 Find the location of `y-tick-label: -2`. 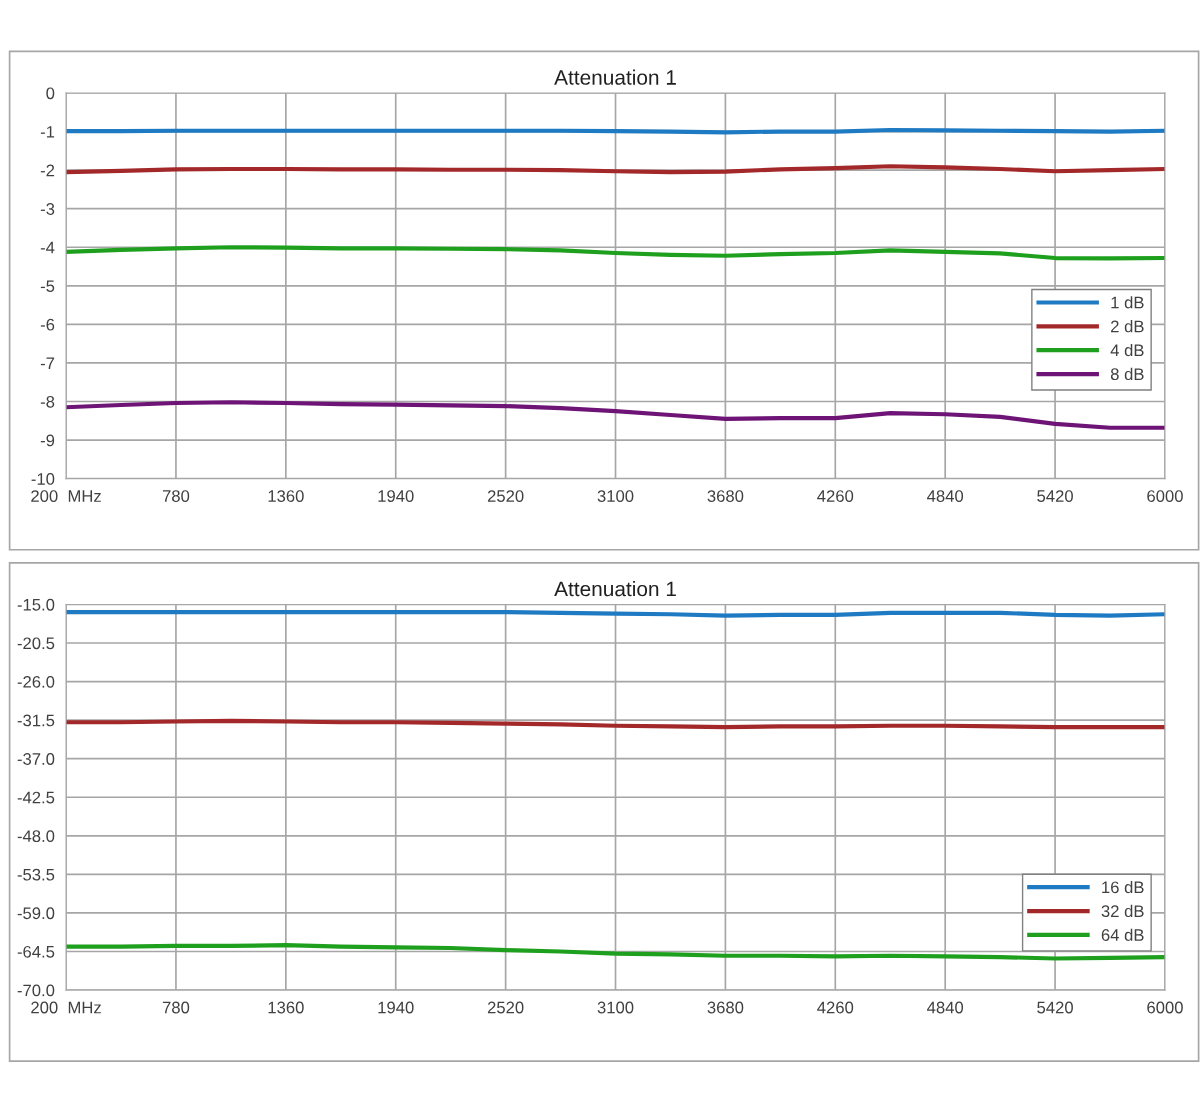

y-tick-label: -2 is located at coordinates (47, 170).